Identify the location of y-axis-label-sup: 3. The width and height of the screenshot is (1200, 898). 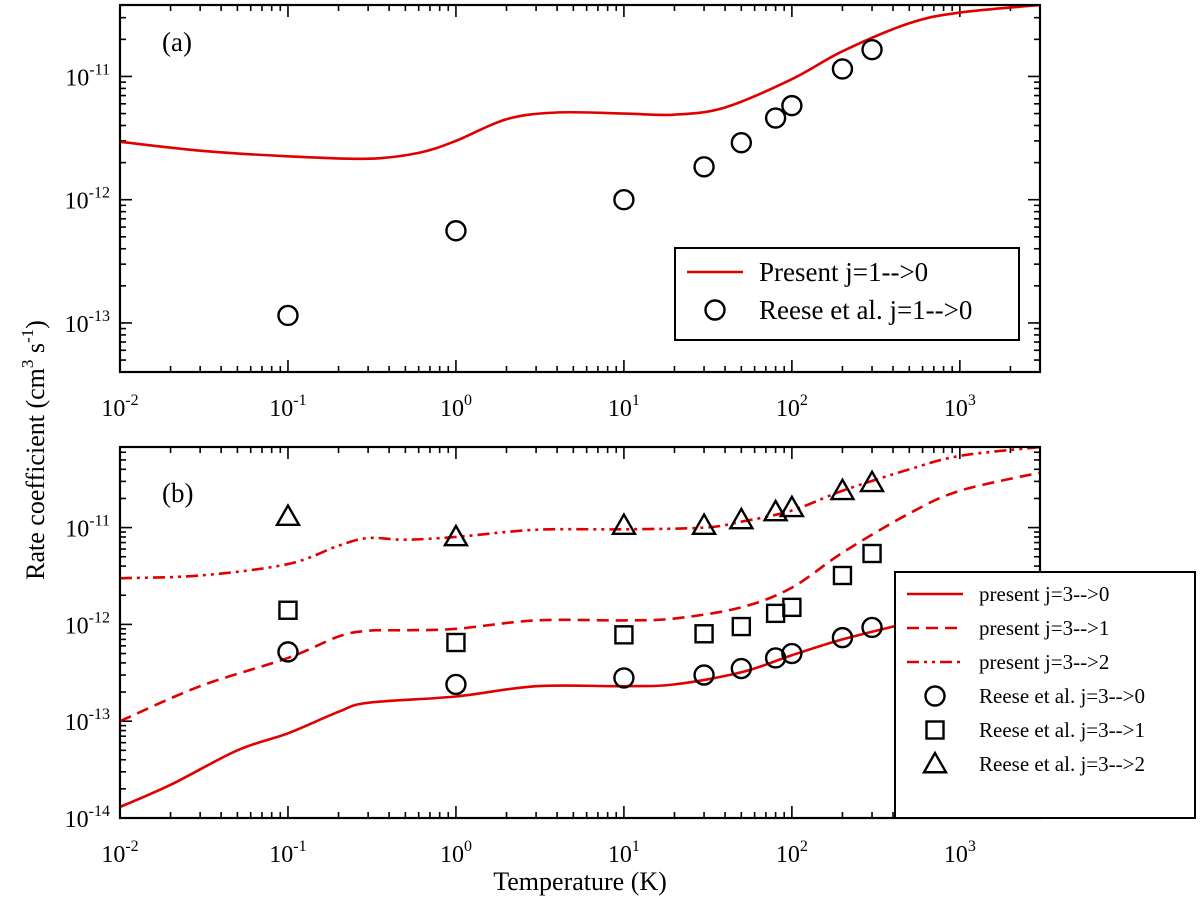
(27, 364).